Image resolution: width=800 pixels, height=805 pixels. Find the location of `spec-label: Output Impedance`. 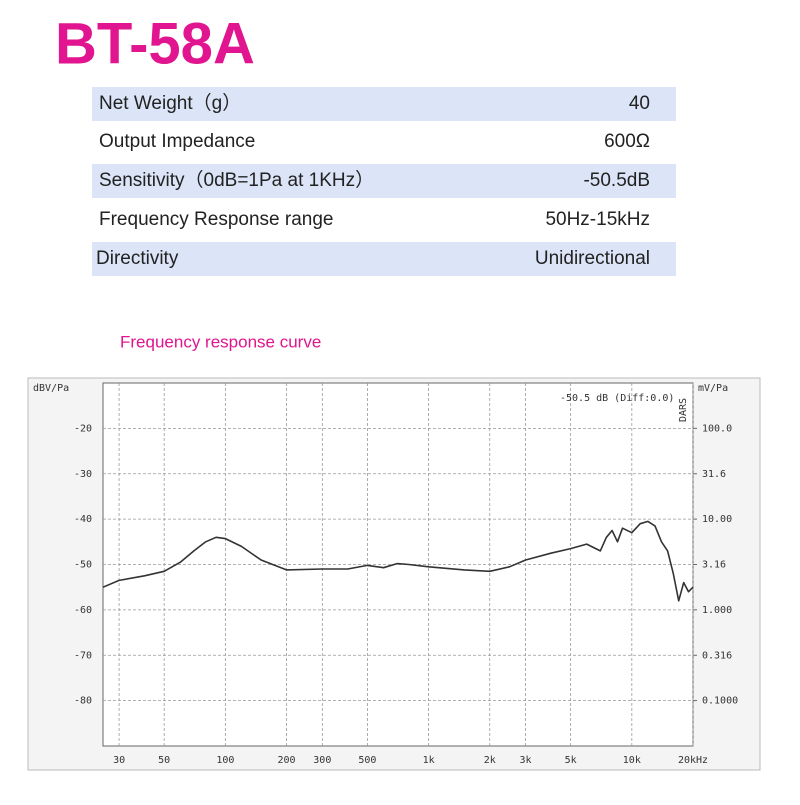

spec-label: Output Impedance is located at coordinates (177, 141).